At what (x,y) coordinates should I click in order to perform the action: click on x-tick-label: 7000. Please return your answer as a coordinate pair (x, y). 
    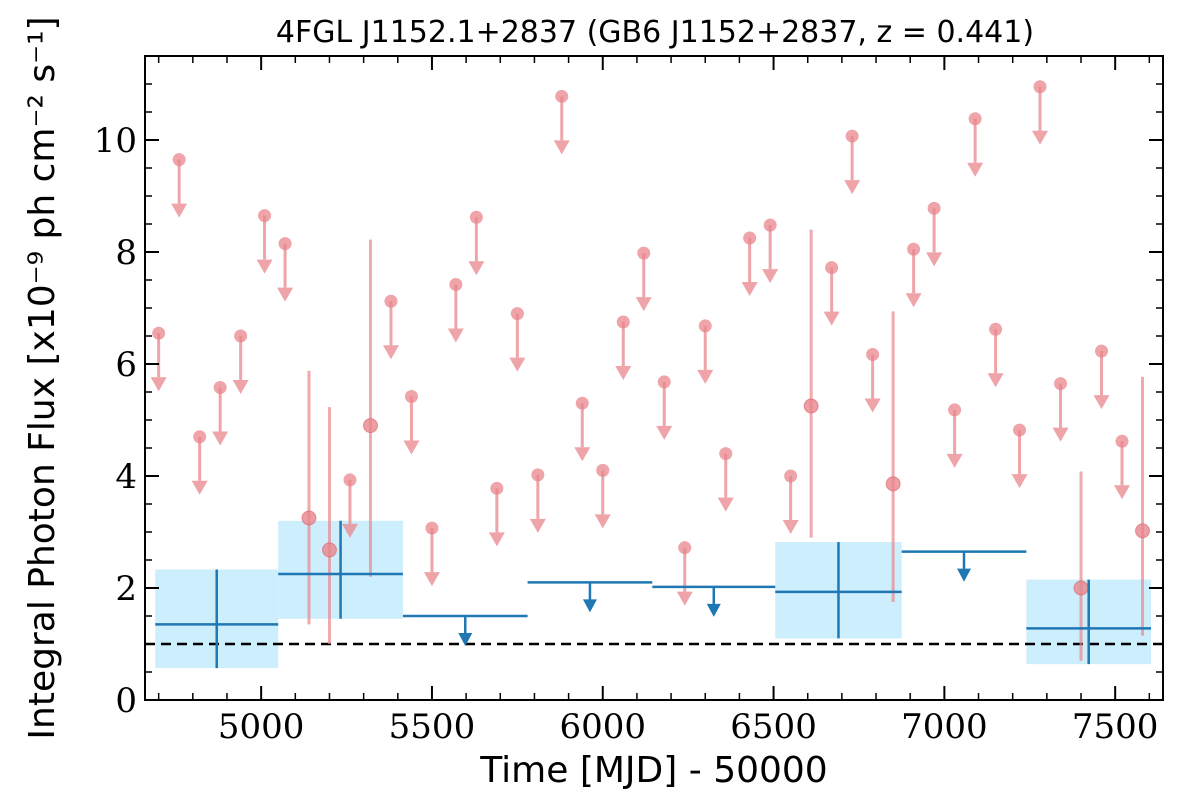
    Looking at the image, I should click on (944, 727).